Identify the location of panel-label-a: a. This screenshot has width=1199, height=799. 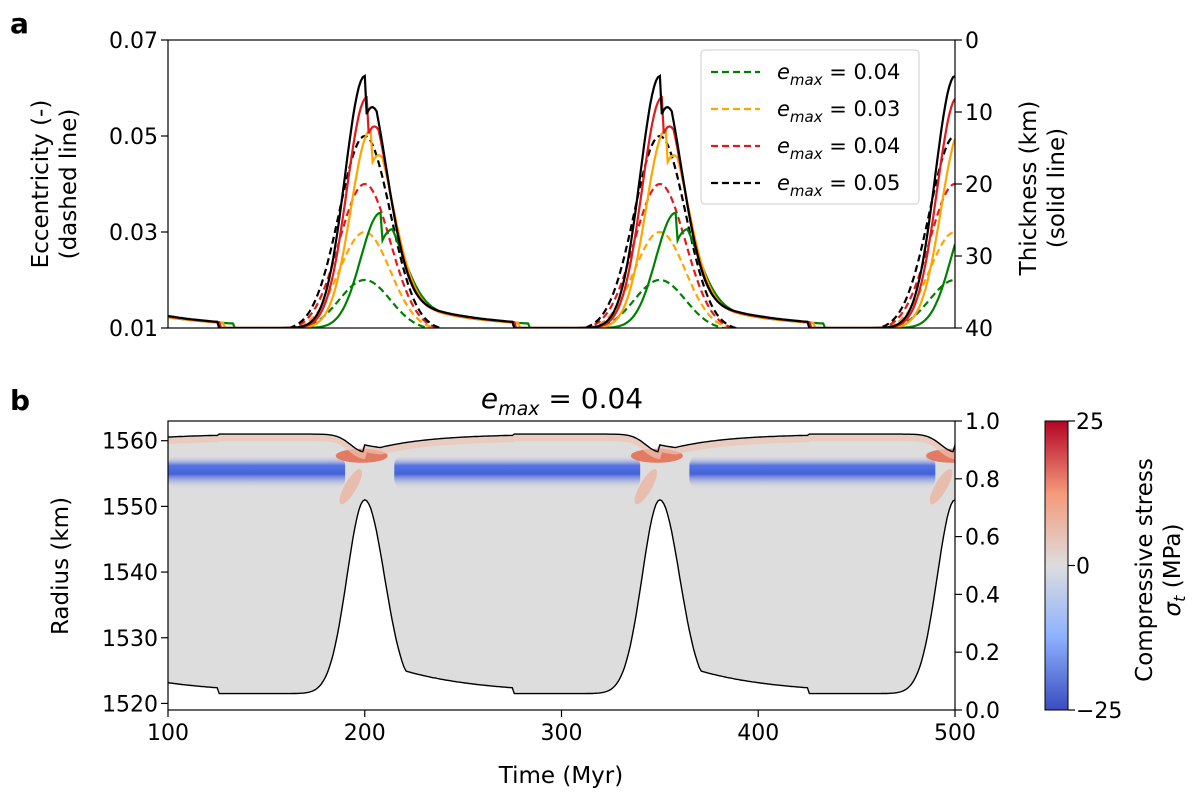
(19, 23).